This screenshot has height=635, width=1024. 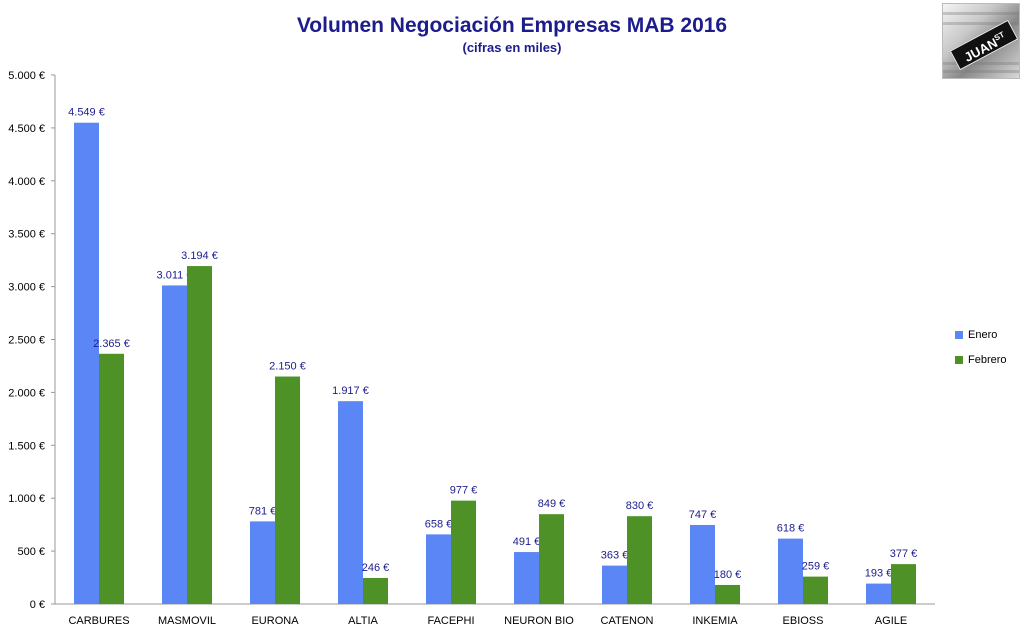 What do you see at coordinates (37, 605) in the screenshot?
I see `y-tick-label: 0 €` at bounding box center [37, 605].